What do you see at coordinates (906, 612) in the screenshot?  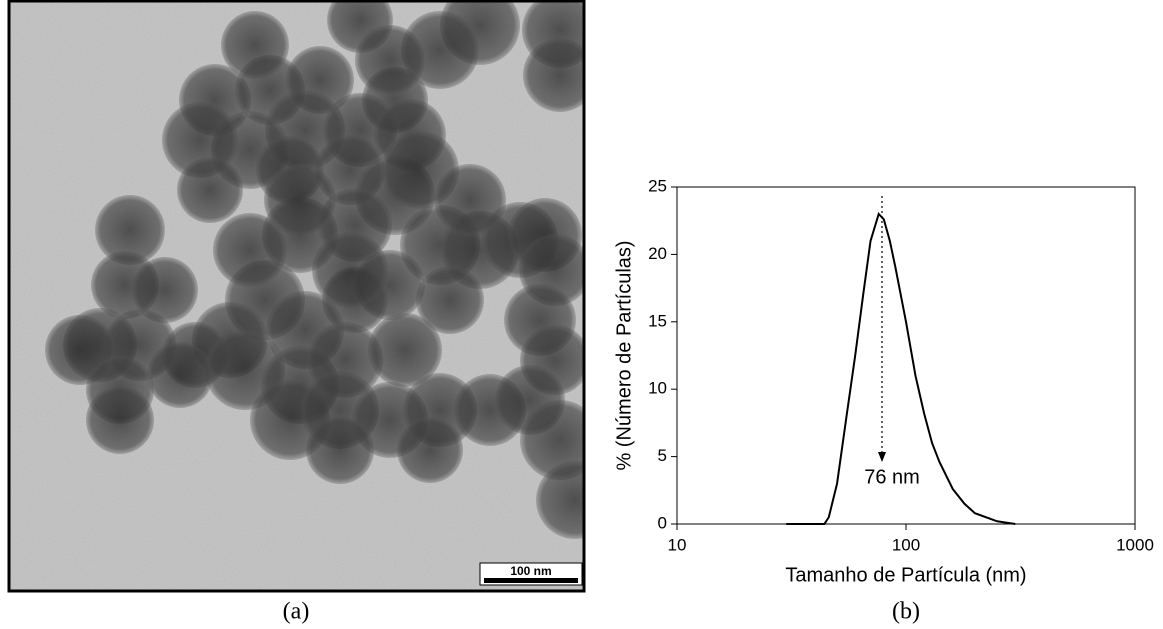 I see `caption: (b)` at bounding box center [906, 612].